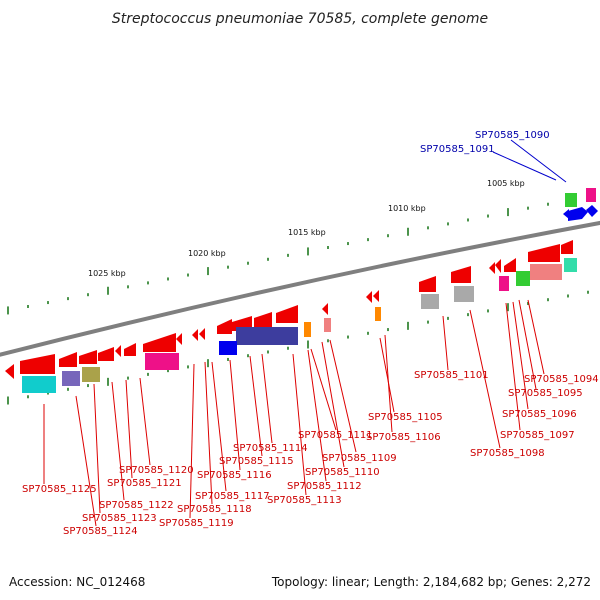 The width and height of the screenshot is (600, 600). Describe the element at coordinates (506, 183) in the screenshot. I see `scale-label-1005: 1005 kbp` at that location.